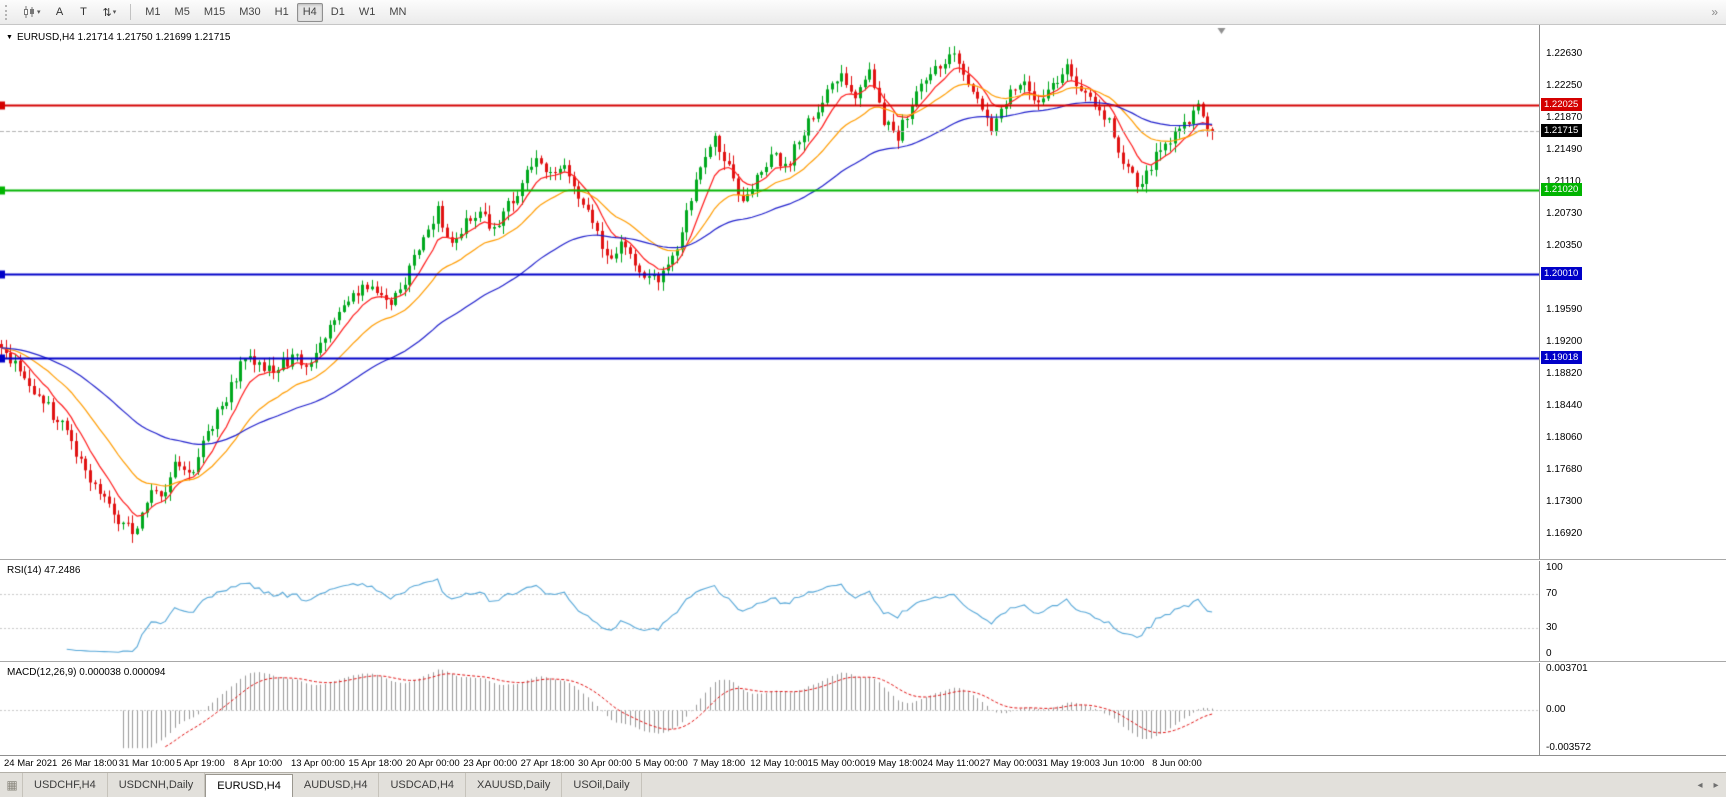 This screenshot has width=1726, height=797. I want to click on chart-context-icon: ▼, so click(9, 37).